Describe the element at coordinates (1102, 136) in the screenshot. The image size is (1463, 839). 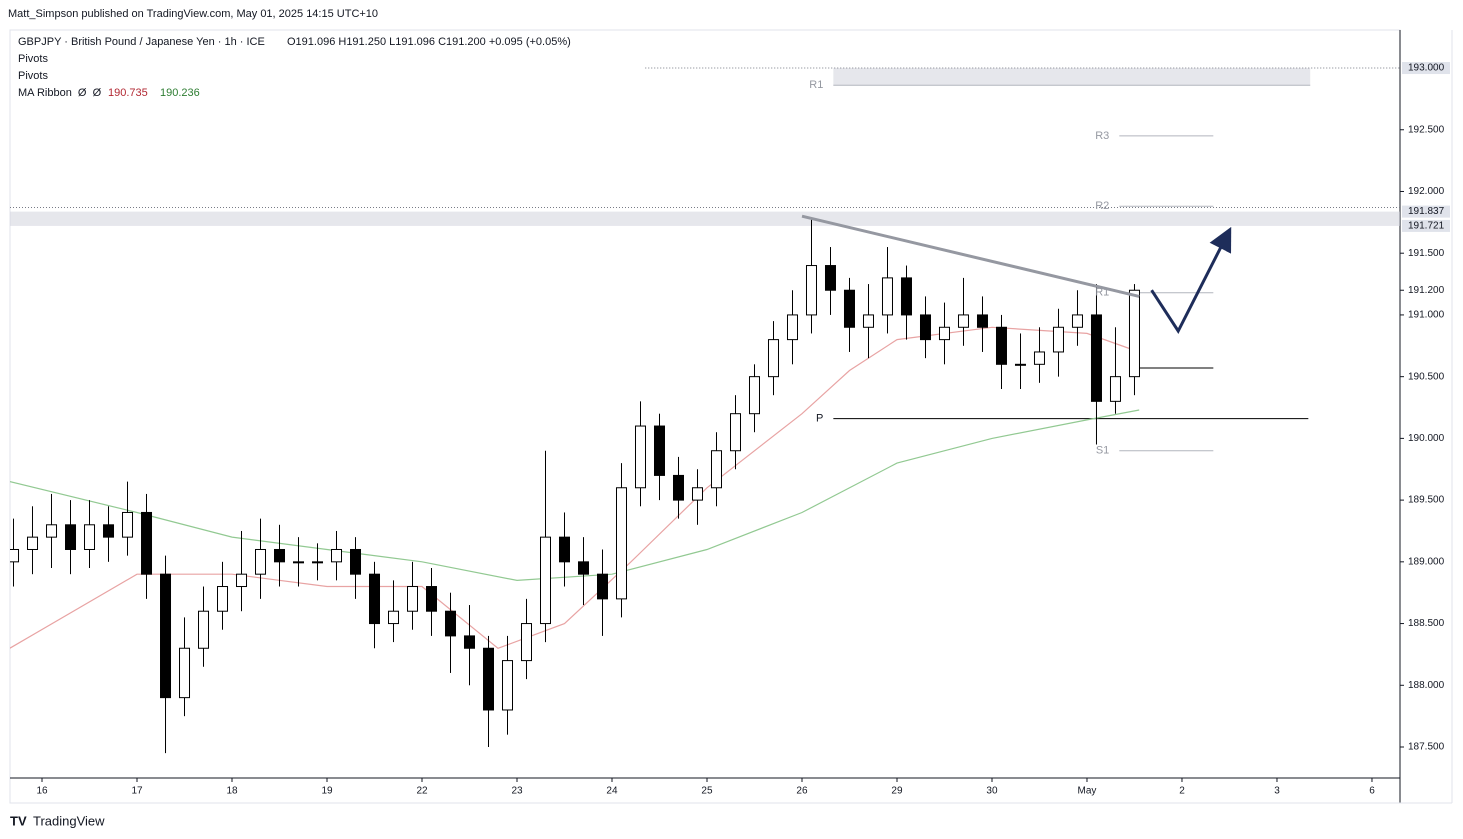
I see `pivot-label: R3` at that location.